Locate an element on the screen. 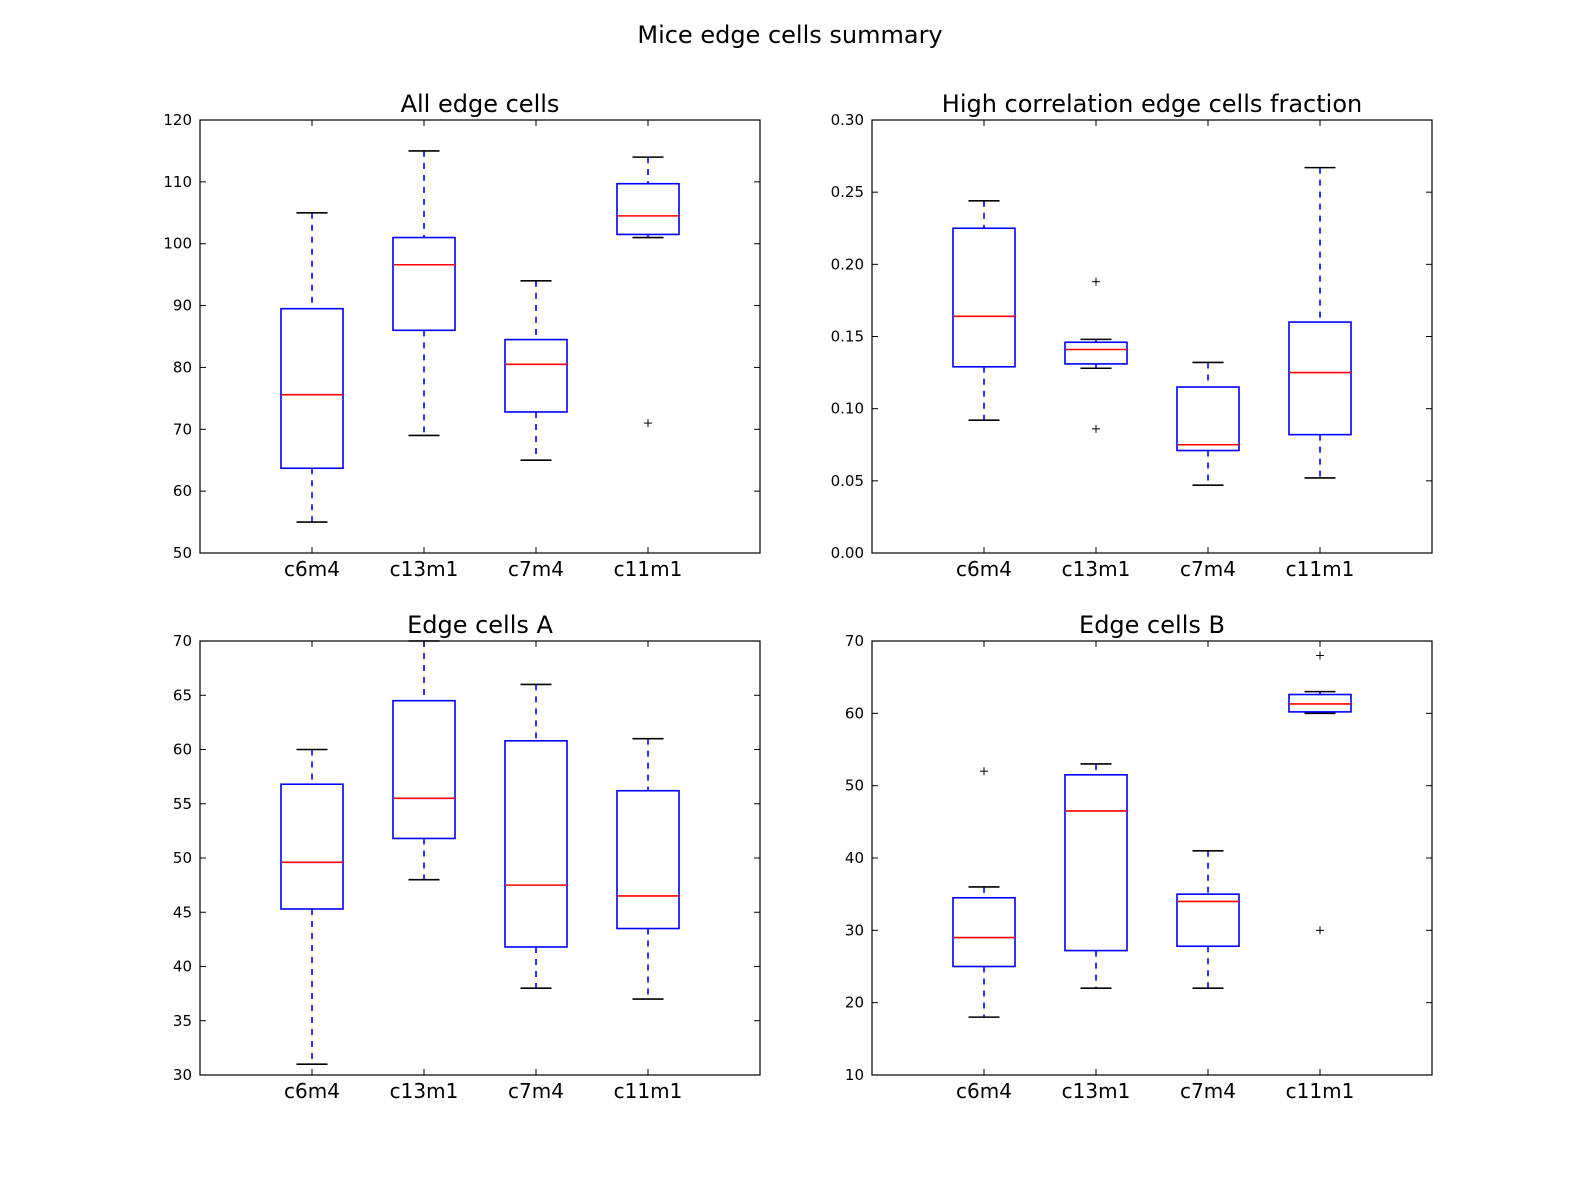 The image size is (1580, 1189). subplot-title: High correlation edge cells fraction is located at coordinates (1152, 104).